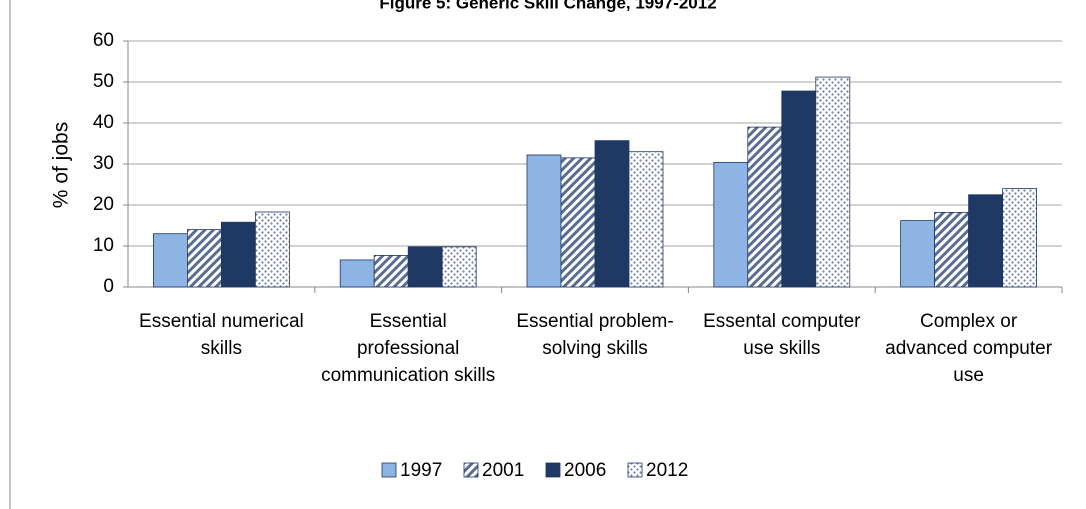 This screenshot has width=1086, height=509. Describe the element at coordinates (103, 122) in the screenshot. I see `y-tick-label: 40` at that location.